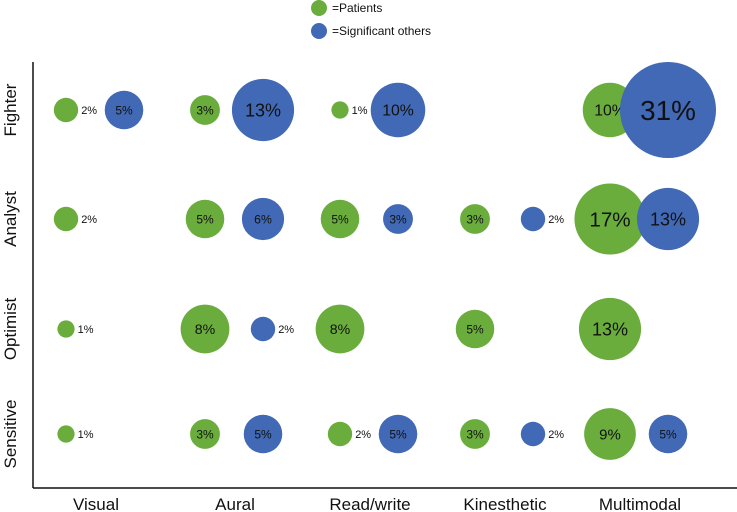 The height and width of the screenshot is (512, 737). What do you see at coordinates (10, 109) in the screenshot?
I see `y-tick-fighter: Fighter` at bounding box center [10, 109].